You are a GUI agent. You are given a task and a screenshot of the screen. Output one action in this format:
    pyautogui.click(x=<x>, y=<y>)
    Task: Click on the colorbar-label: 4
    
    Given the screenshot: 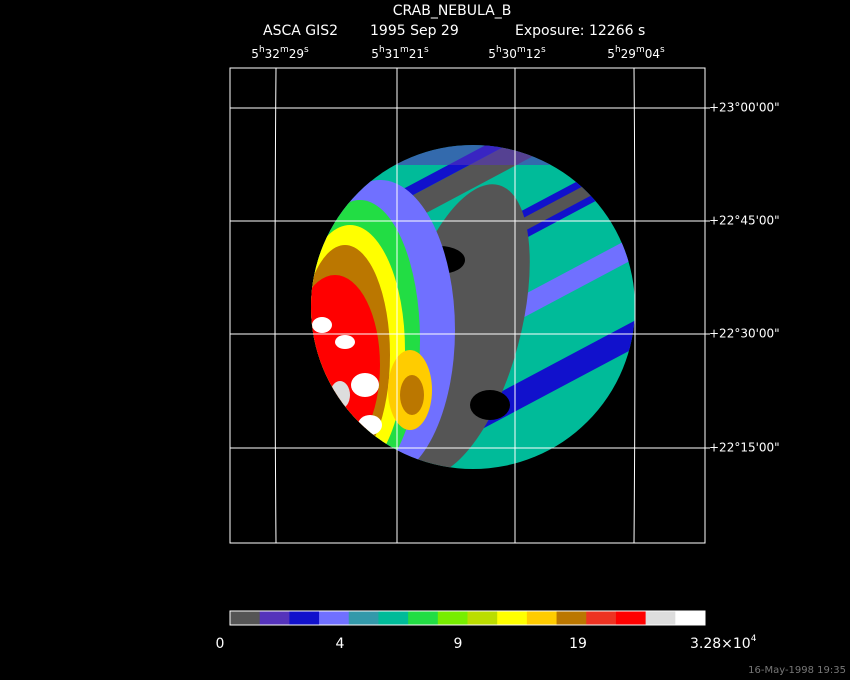 What is the action you would take?
    pyautogui.click(x=340, y=644)
    